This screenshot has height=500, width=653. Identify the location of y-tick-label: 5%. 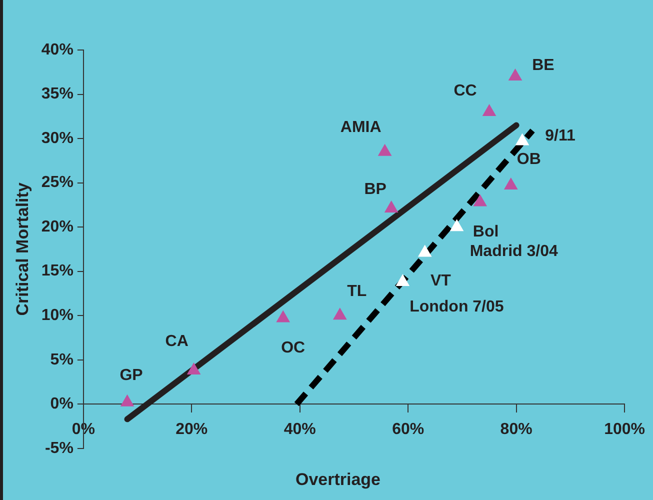
(62, 359).